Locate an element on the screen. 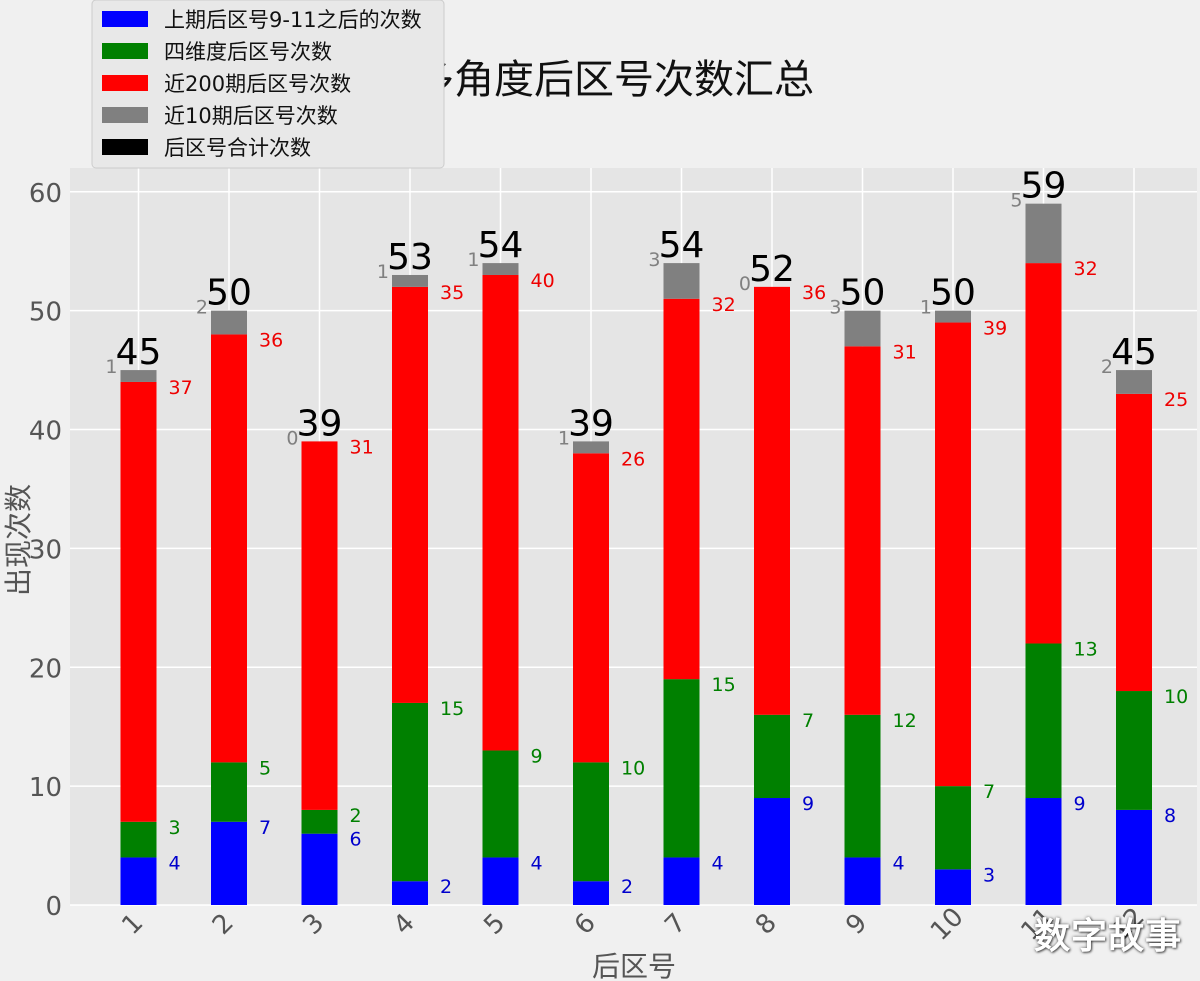 This screenshot has width=1200, height=981. x-tick-label: 6 is located at coordinates (585, 924).